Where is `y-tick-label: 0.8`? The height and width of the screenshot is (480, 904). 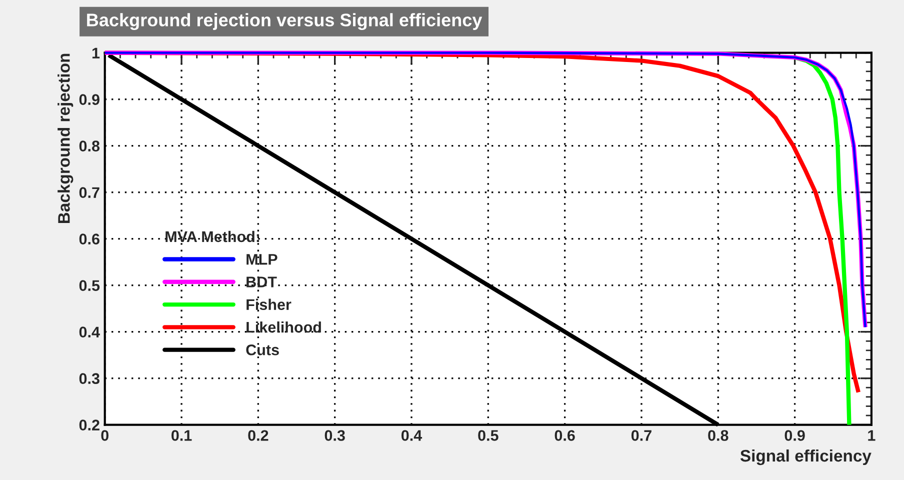
y-tick-label: 0.8 is located at coordinates (89, 146).